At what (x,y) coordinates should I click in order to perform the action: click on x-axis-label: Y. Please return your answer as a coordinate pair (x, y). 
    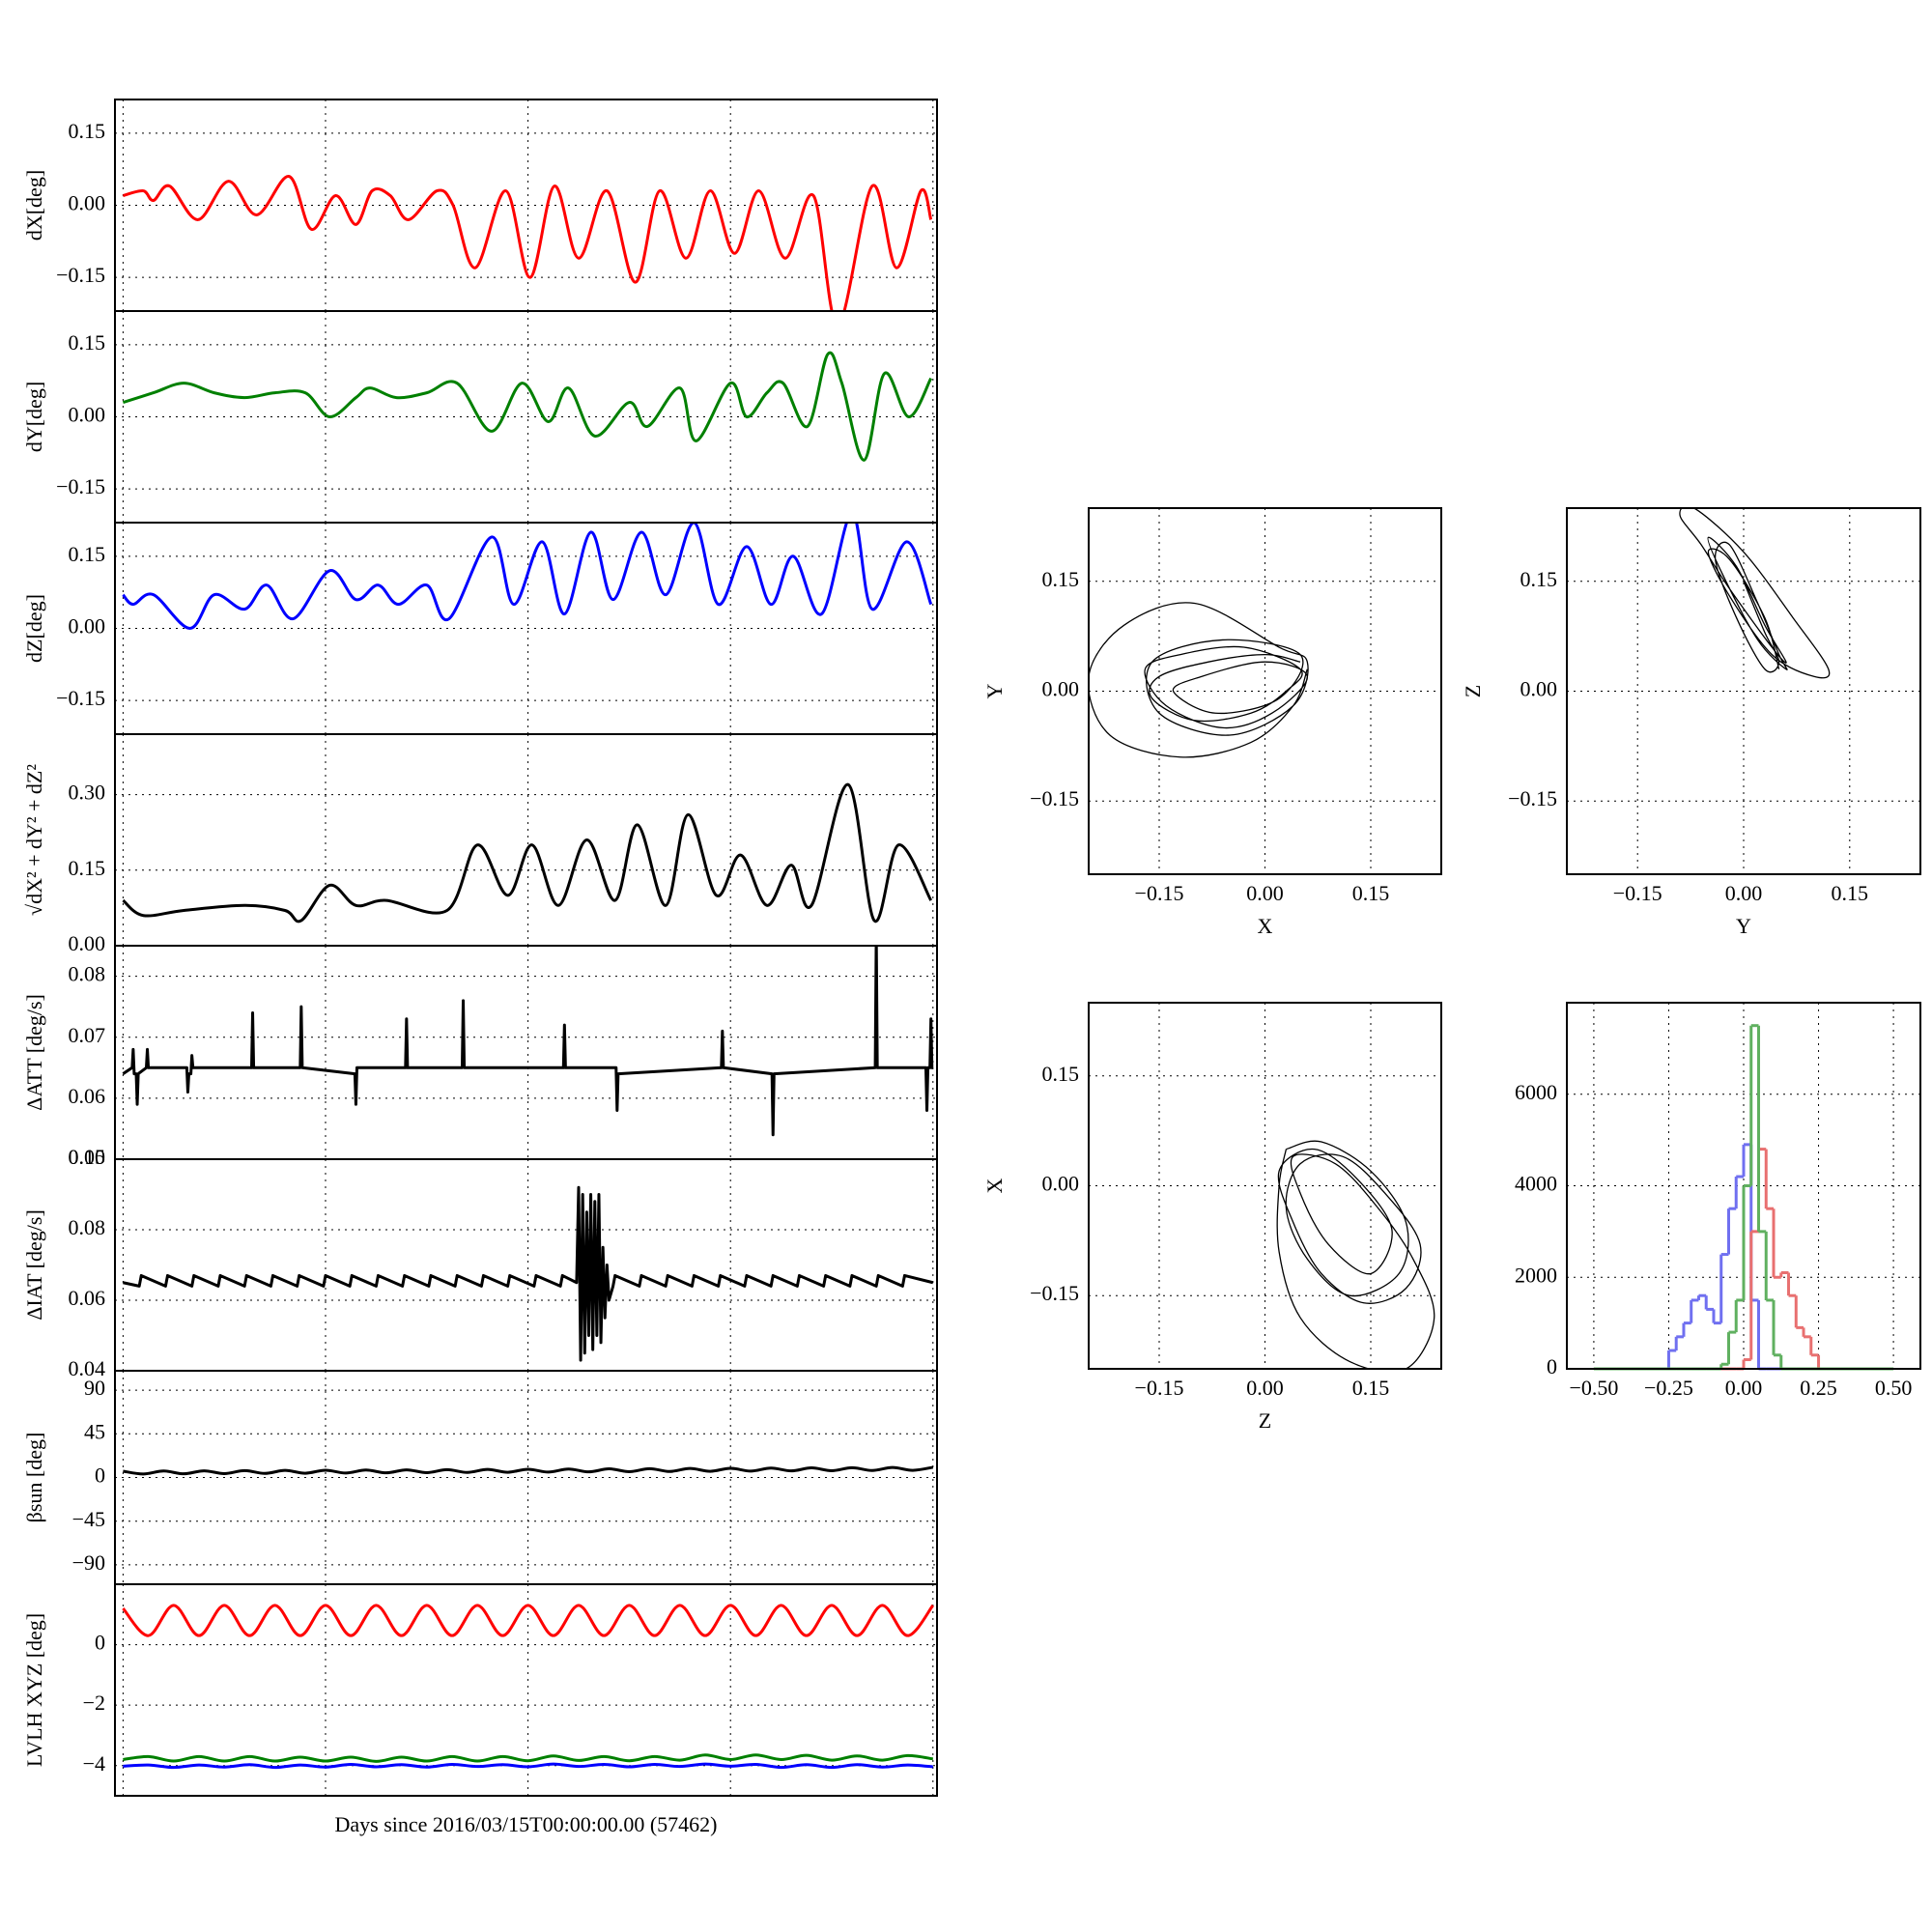
    Looking at the image, I should click on (1743, 926).